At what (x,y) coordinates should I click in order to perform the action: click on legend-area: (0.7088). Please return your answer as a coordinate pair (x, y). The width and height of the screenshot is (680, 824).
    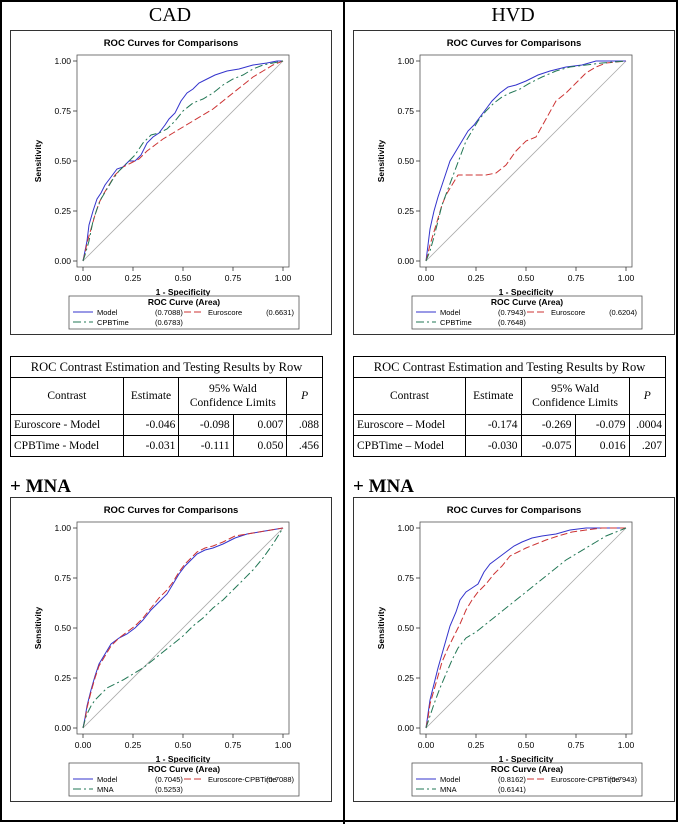
    Looking at the image, I should click on (169, 312).